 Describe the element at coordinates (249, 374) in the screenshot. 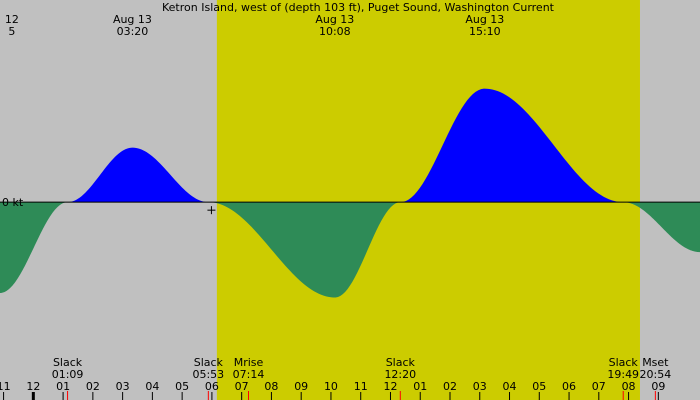

I see `event-time: 07:14` at that location.